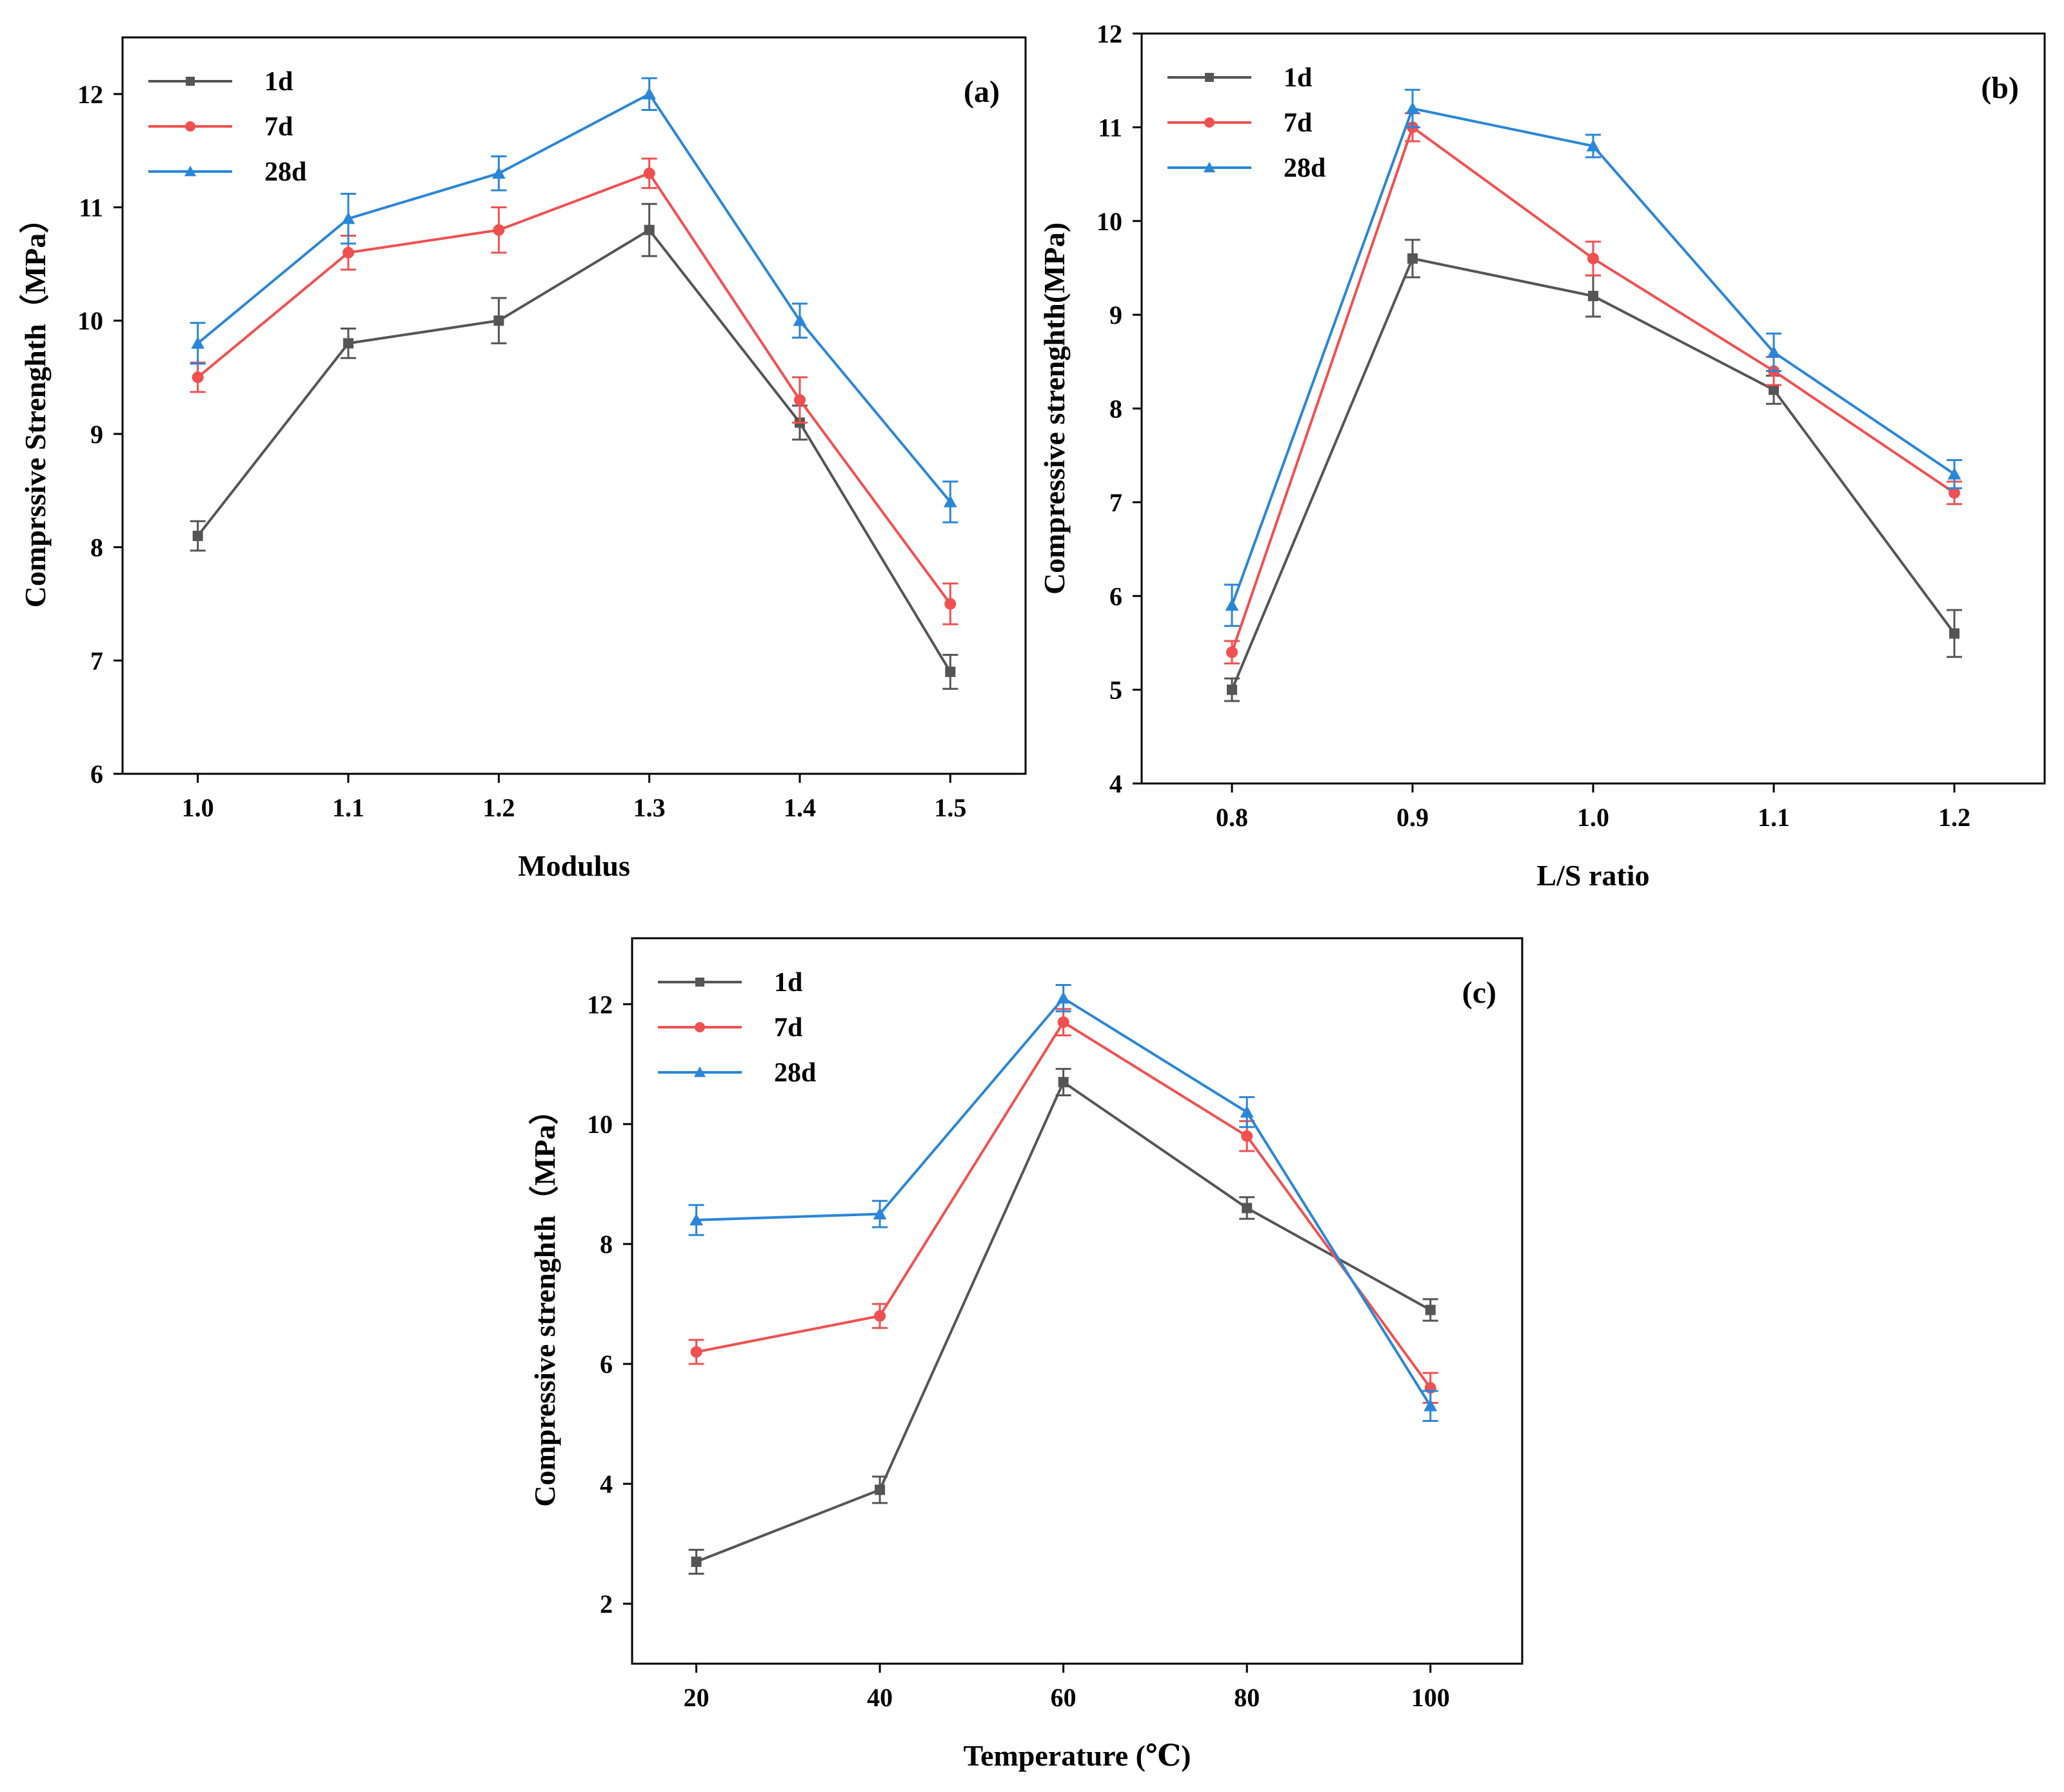 This screenshot has width=2064, height=1792. Describe the element at coordinates (1246, 123) in the screenshot. I see `legend: 1d 7d 28d` at that location.